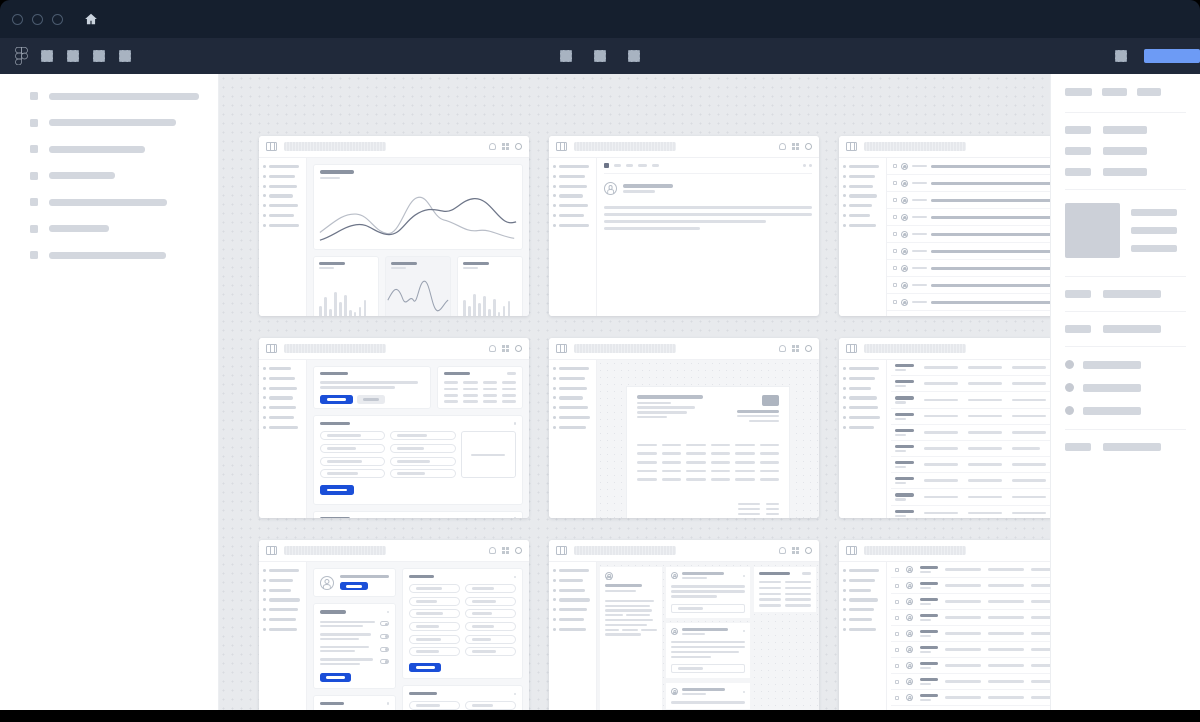  What do you see at coordinates (337, 490) in the screenshot?
I see `submit-button` at bounding box center [337, 490].